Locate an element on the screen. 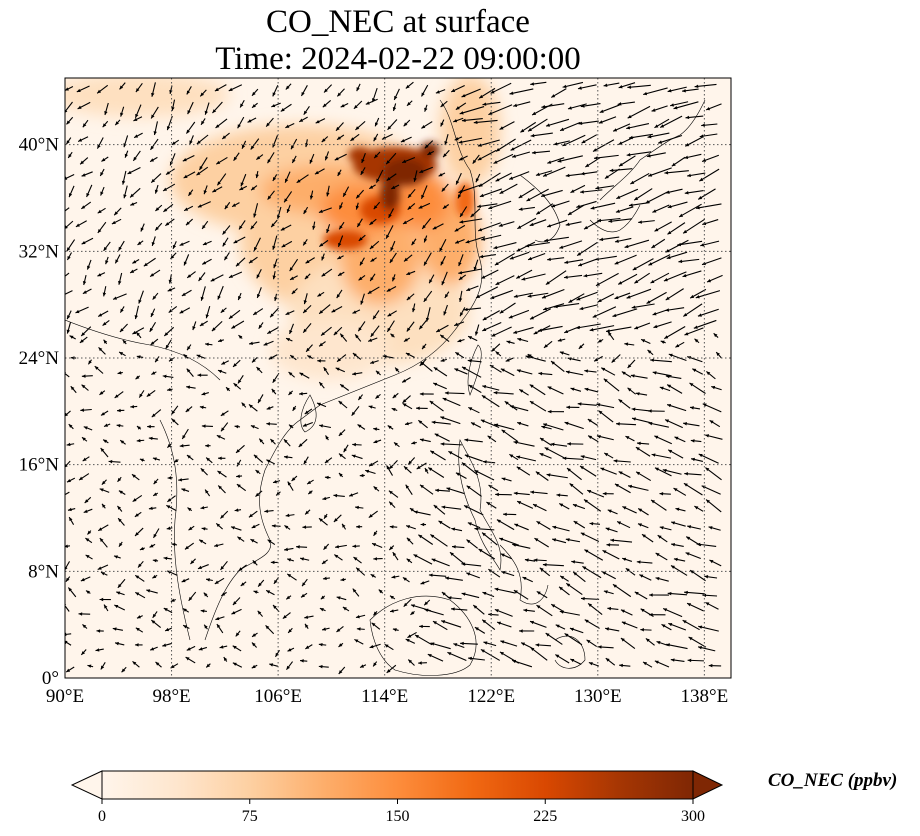 The height and width of the screenshot is (836, 920). lon-tick-label: 98°E is located at coordinates (171, 696).